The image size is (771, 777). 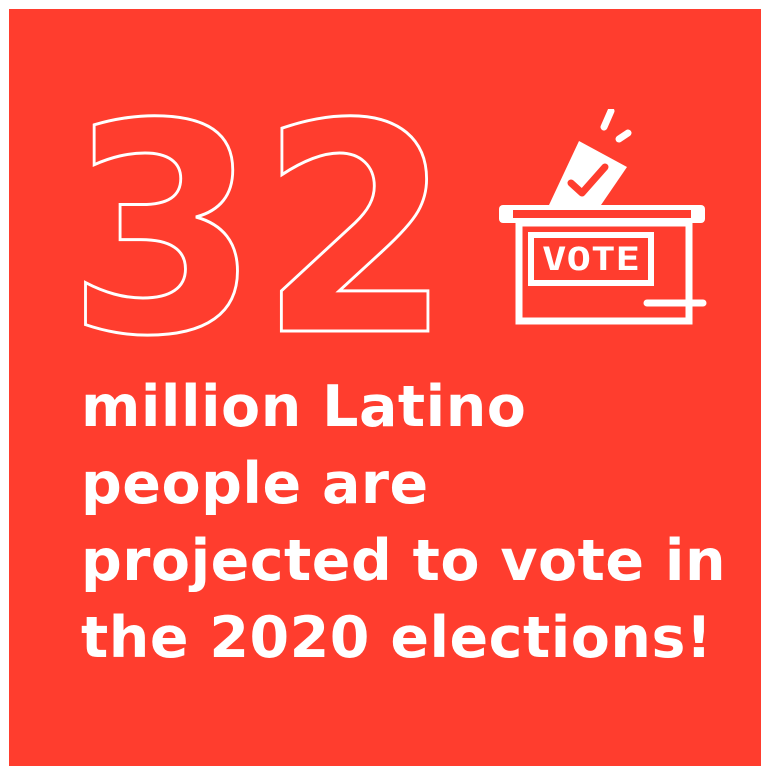 What do you see at coordinates (591, 259) in the screenshot?
I see `vote-label: VOTE` at bounding box center [591, 259].